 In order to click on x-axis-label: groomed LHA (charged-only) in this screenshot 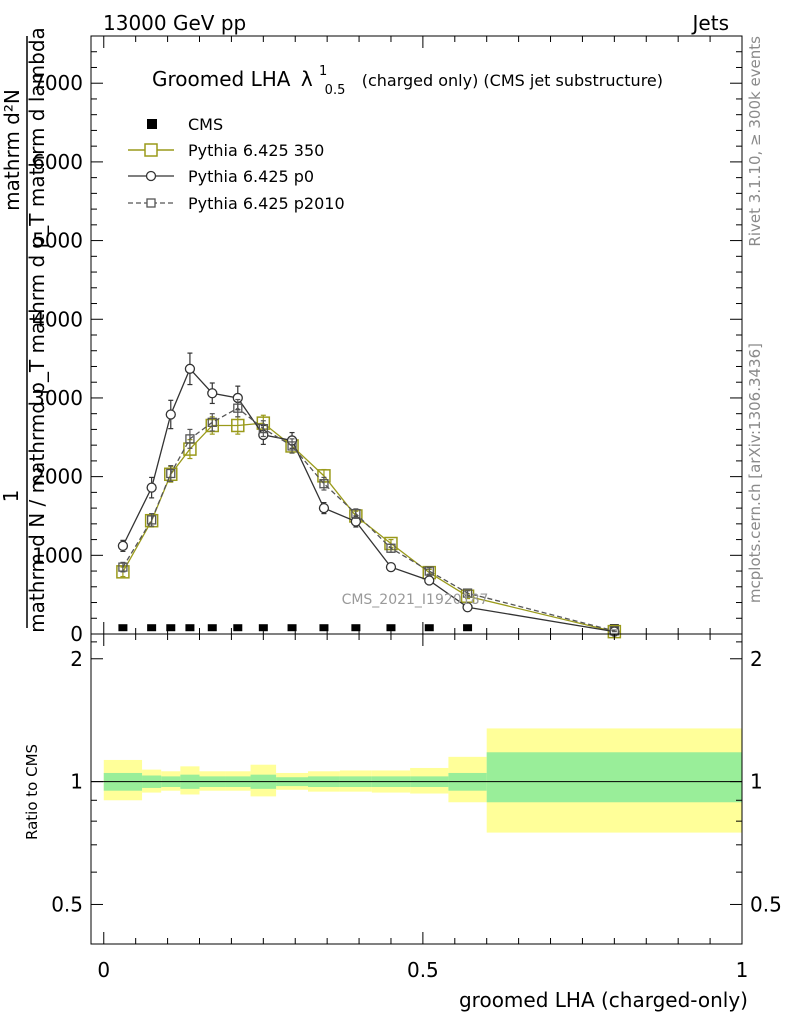, I will do `click(603, 1000)`.